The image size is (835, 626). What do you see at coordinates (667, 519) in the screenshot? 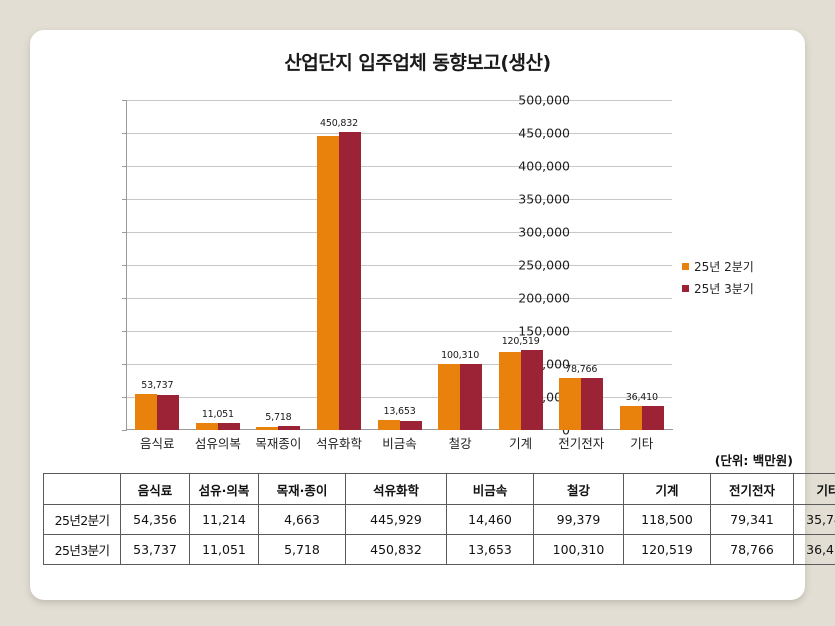
I see `table-cell: 118,500` at bounding box center [667, 519].